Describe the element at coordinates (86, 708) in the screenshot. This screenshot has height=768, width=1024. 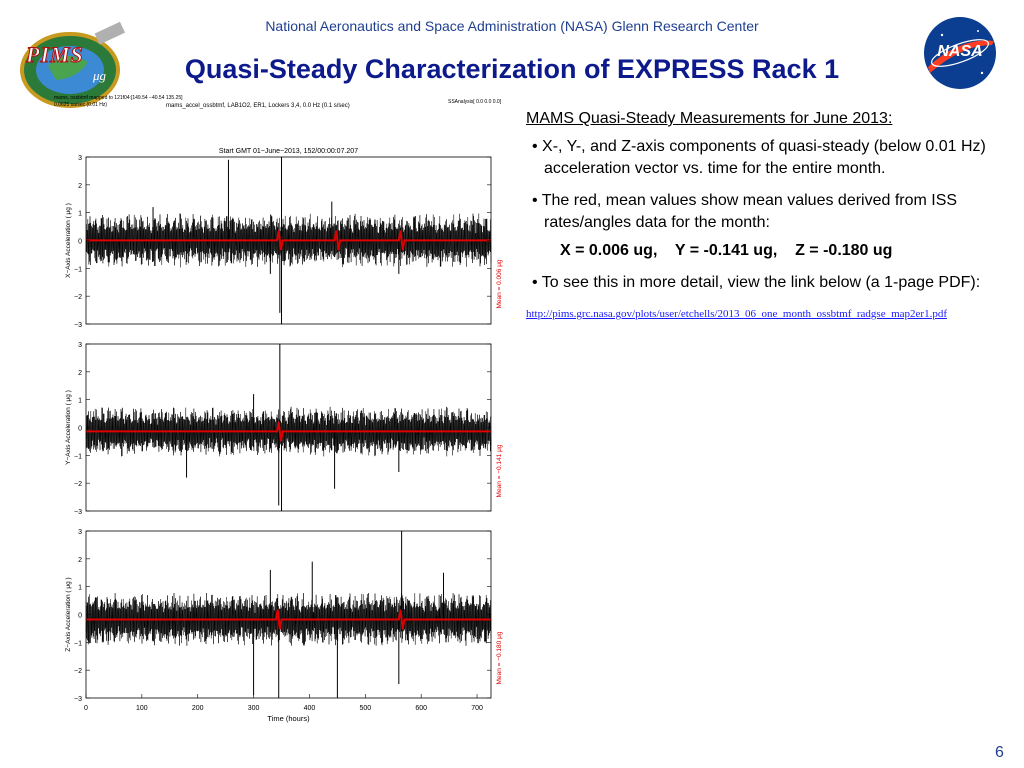
I see `x-tick-label: 0` at that location.